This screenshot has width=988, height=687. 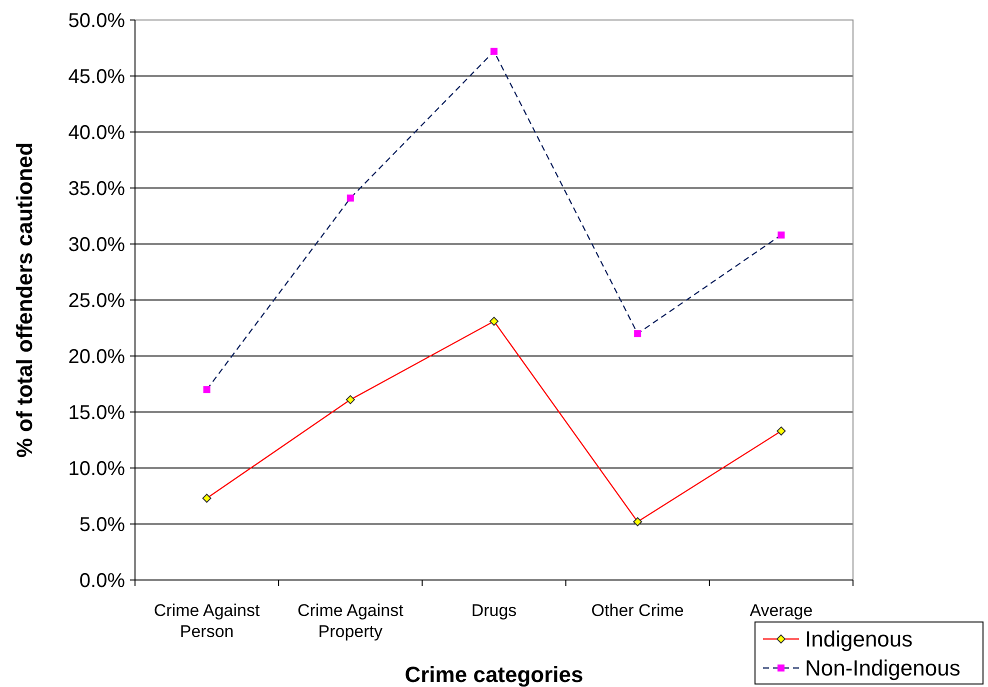 What do you see at coordinates (97, 189) in the screenshot?
I see `y-tick-label: 35.0%` at bounding box center [97, 189].